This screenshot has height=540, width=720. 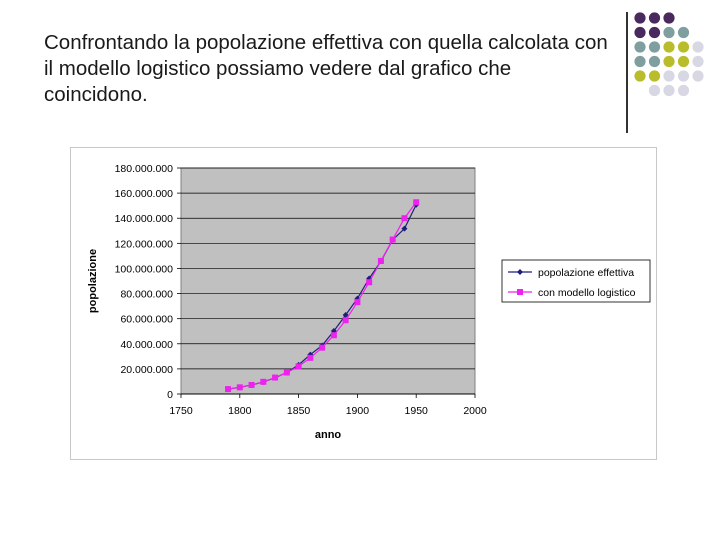 I want to click on y-tick-label: 40.000.000, so click(x=146, y=345).